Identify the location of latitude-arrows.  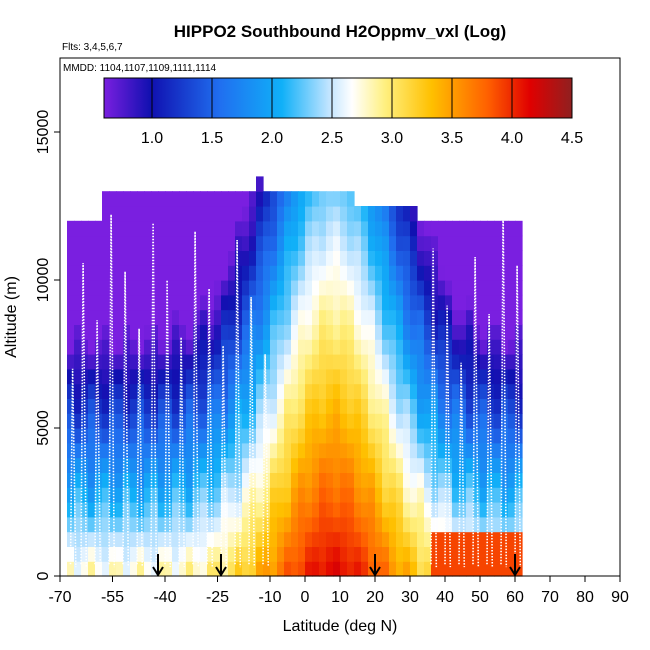
(336, 565).